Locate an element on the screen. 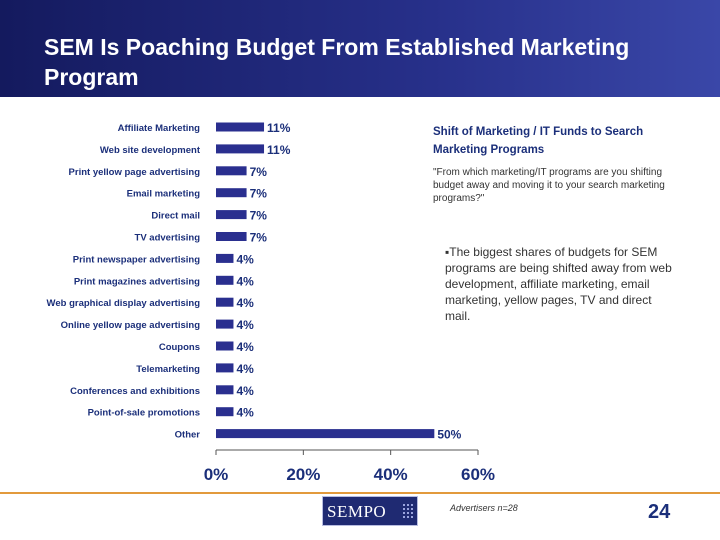 This screenshot has height=540, width=720. category-label: Telemarketing is located at coordinates (168, 369).